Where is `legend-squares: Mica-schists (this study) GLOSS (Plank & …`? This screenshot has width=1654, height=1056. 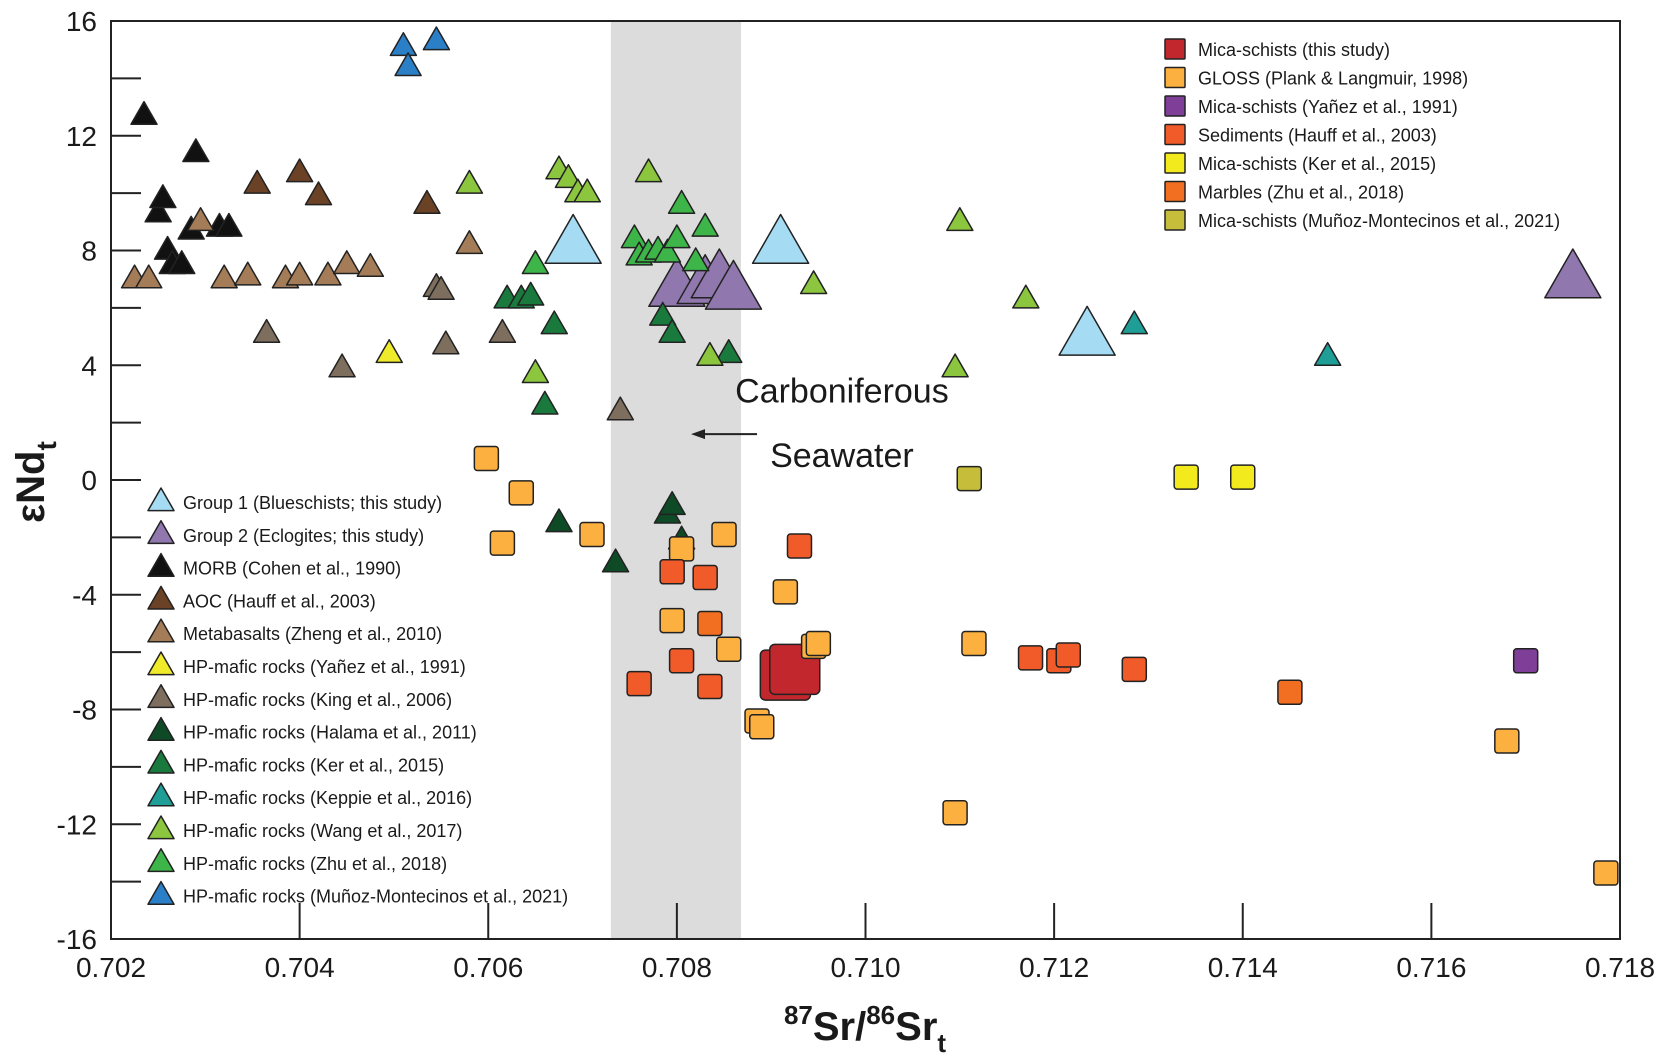
legend-squares: Mica-schists (this study) GLOSS (Plank & … is located at coordinates (1362, 134).